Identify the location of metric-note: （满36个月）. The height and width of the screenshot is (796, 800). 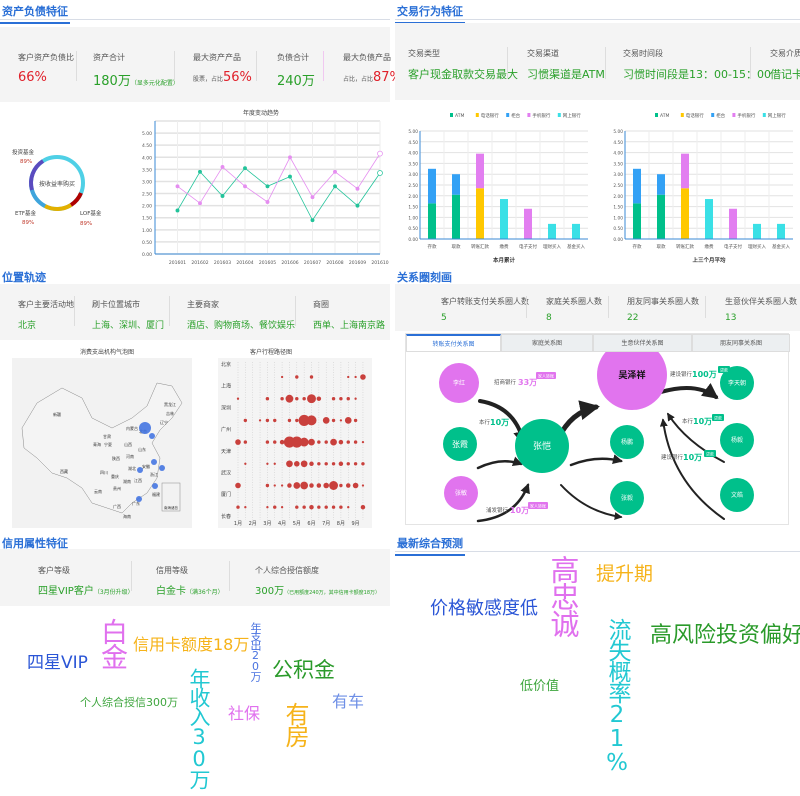
(205, 592).